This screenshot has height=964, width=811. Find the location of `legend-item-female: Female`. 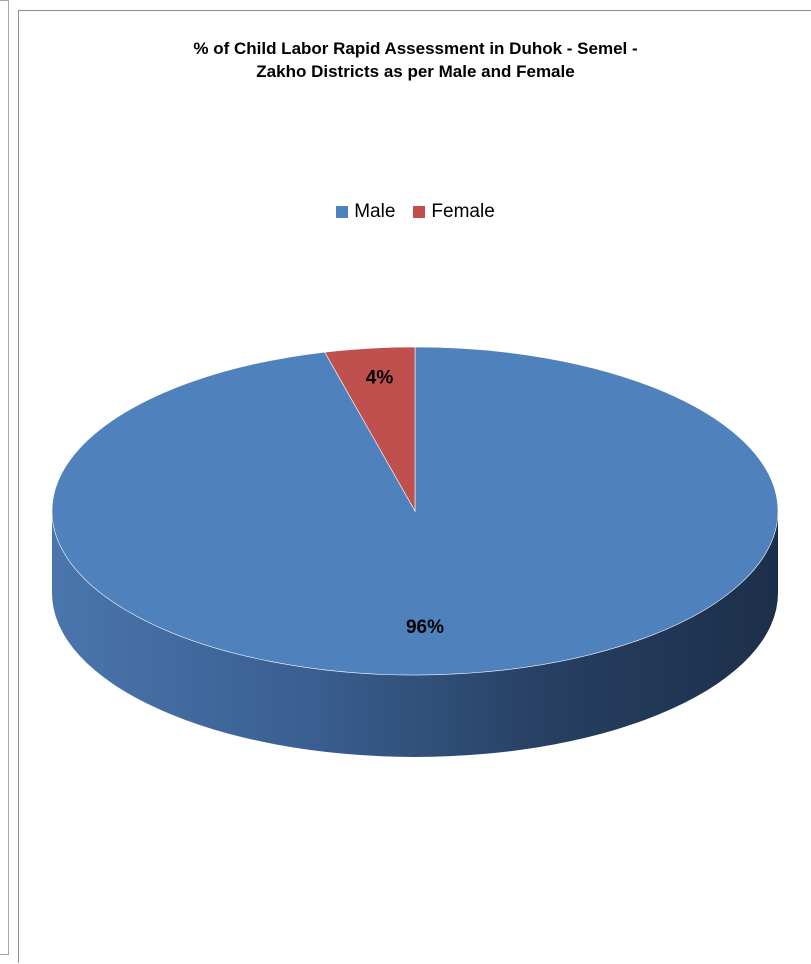

legend-item-female: Female is located at coordinates (454, 212).